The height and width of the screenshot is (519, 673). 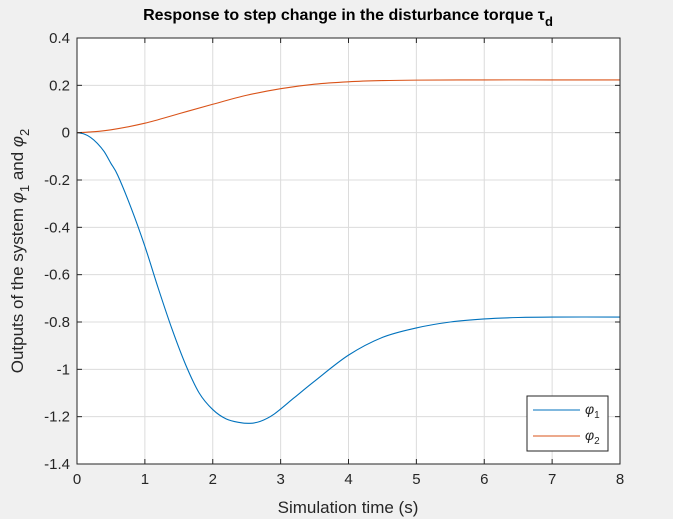 I want to click on y-axis-label: Outputs of the system φ1 and φ2, so click(x=20, y=251).